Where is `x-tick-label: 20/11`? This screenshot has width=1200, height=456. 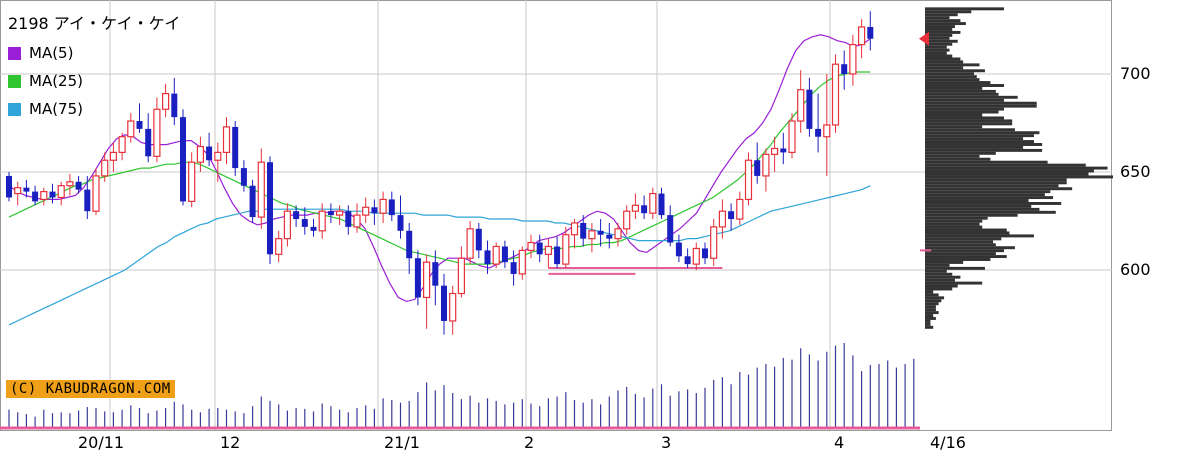
x-tick-label: 20/11 is located at coordinates (101, 442).